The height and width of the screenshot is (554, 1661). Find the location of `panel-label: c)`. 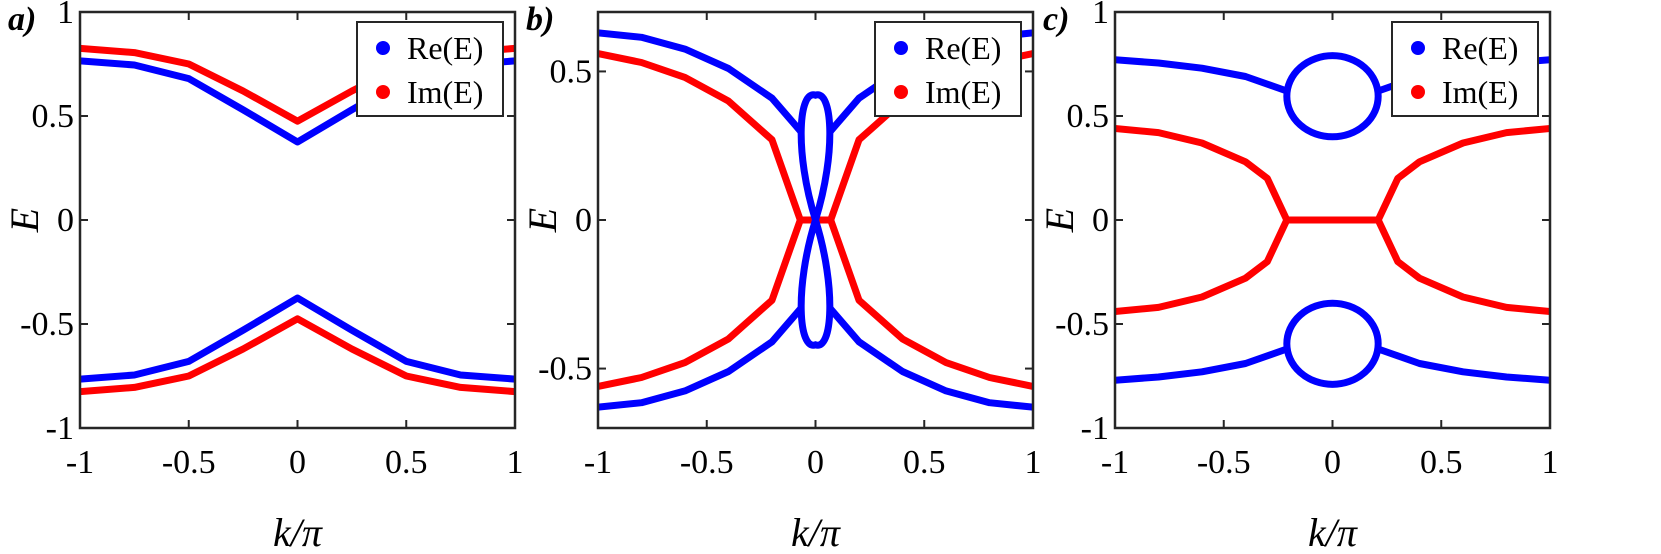

panel-label: c) is located at coordinates (1056, 19).